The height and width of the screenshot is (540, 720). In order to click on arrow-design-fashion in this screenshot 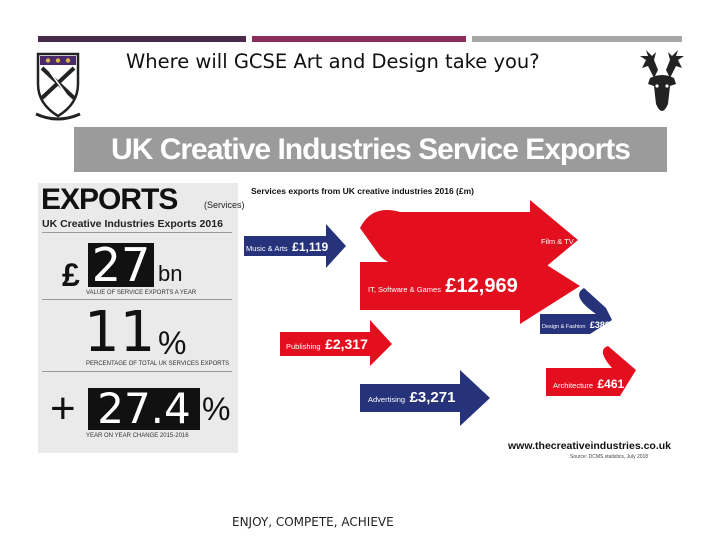, I will do `click(576, 311)`.